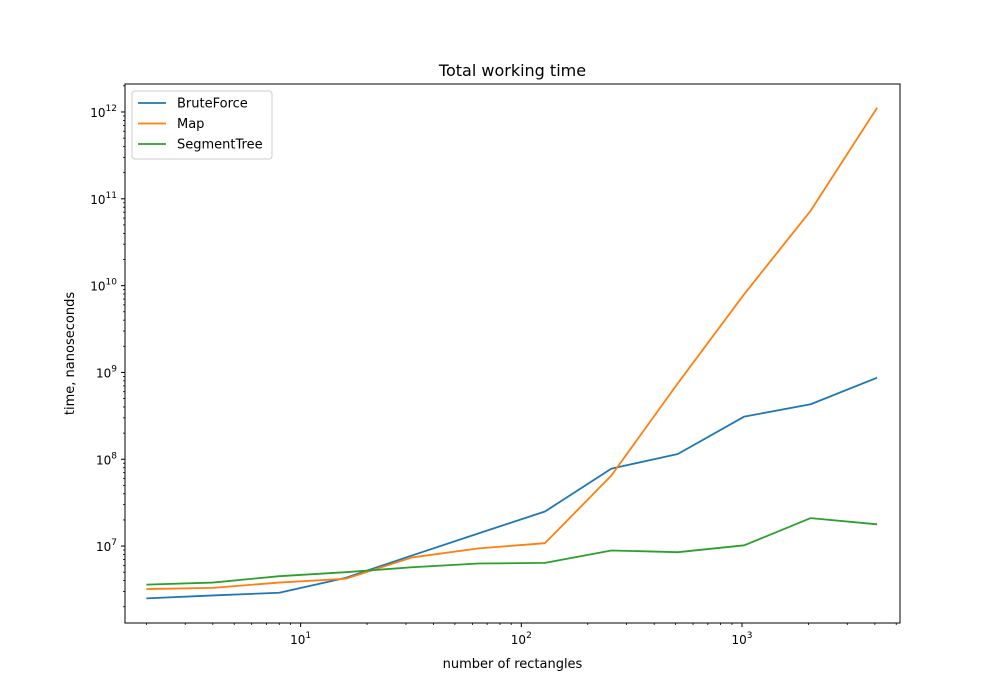 The height and width of the screenshot is (700, 1000). Describe the element at coordinates (750, 636) in the screenshot. I see `x-tick-label-exponent: 3` at that location.